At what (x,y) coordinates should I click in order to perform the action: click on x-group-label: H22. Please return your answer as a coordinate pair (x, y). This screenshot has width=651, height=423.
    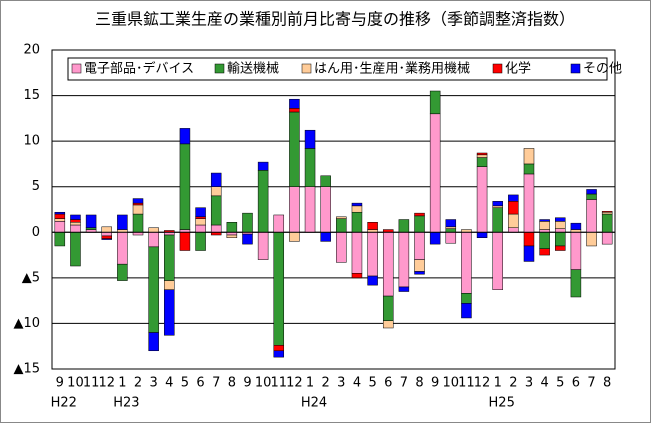
    Looking at the image, I should click on (64, 403).